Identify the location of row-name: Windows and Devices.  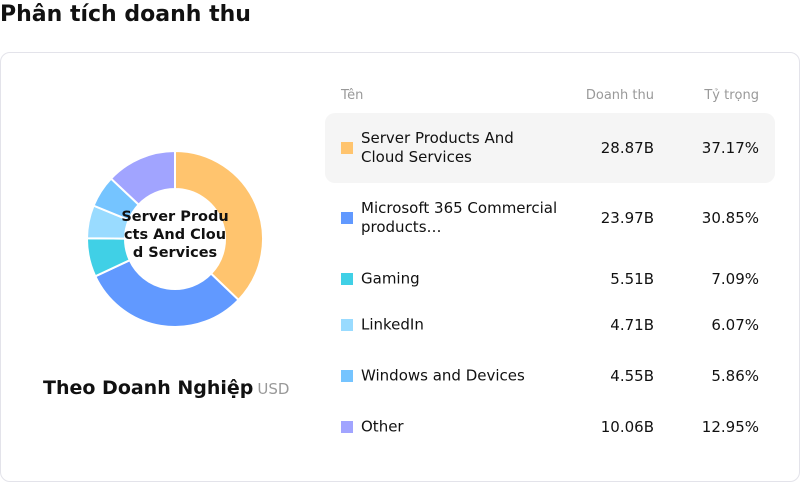
(443, 375).